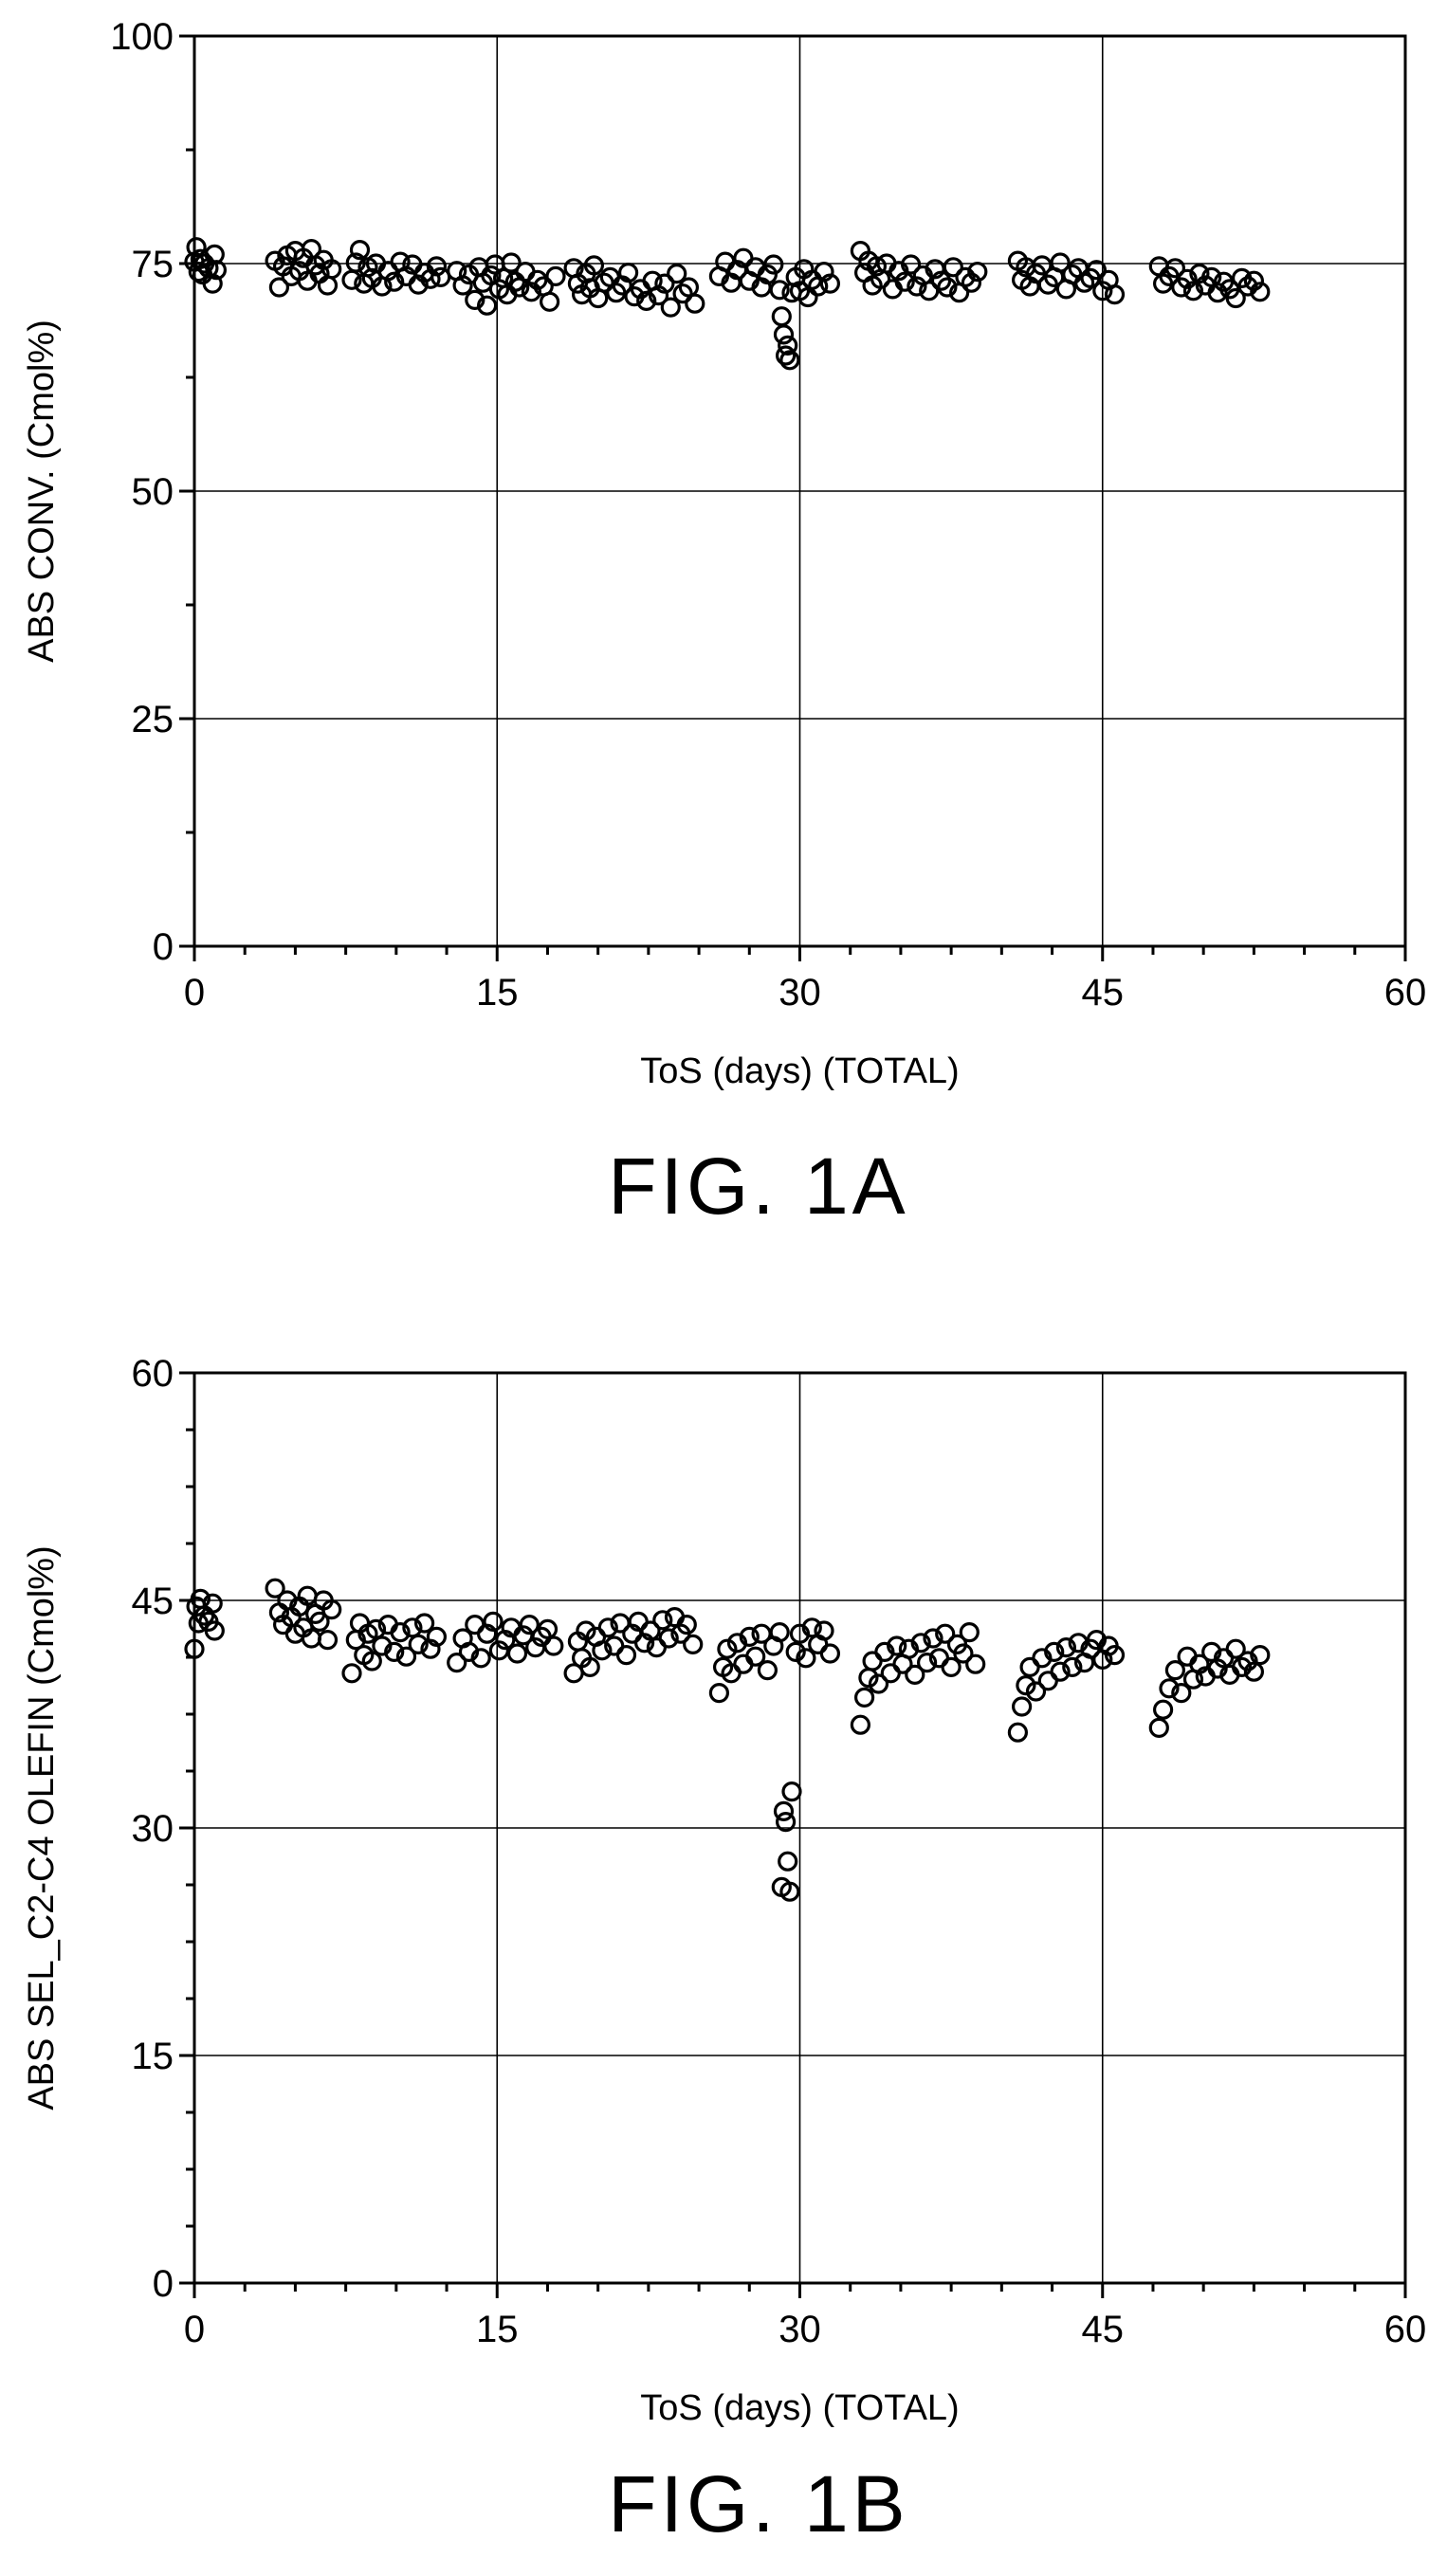  Describe the element at coordinates (799, 1071) in the screenshot. I see `x-axis-title: ToS (days) (TOTAL)` at that location.